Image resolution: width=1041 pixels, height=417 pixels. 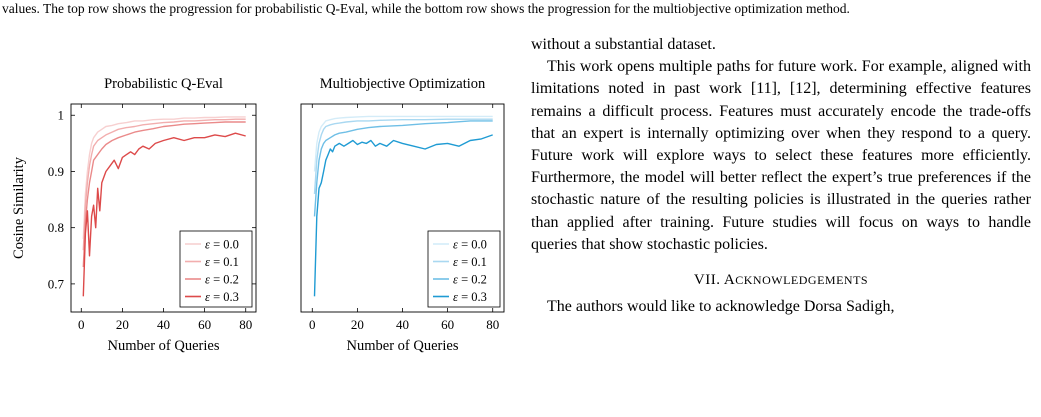 What do you see at coordinates (403, 84) in the screenshot?
I see `chart-title: Multiobjective Optimization` at bounding box center [403, 84].